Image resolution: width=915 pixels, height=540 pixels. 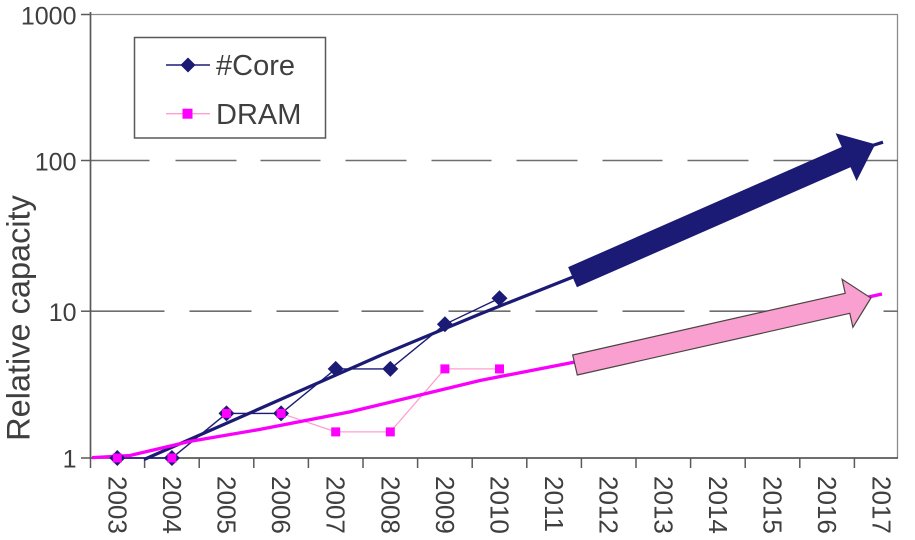 What do you see at coordinates (773, 505) in the screenshot?
I see `svg-text: 2015` at bounding box center [773, 505].